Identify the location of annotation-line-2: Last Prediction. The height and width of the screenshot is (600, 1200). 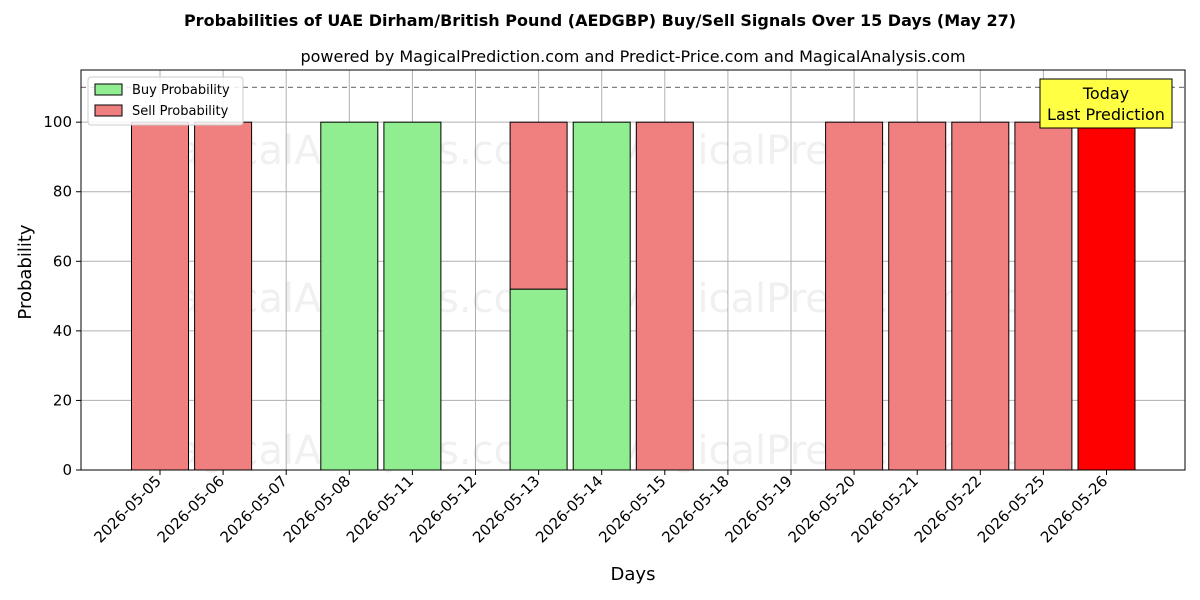
(1106, 114).